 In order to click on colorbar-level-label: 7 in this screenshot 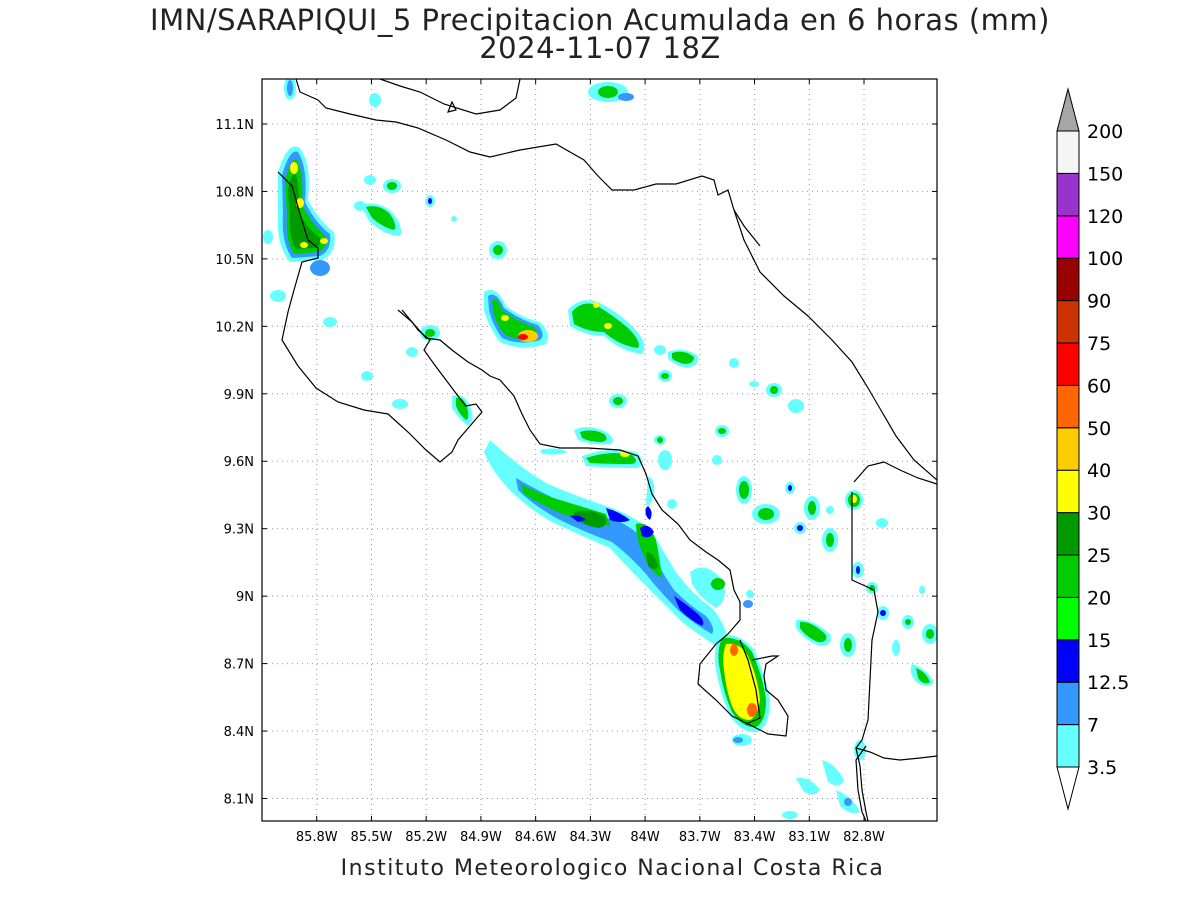, I will do `click(1093, 726)`.